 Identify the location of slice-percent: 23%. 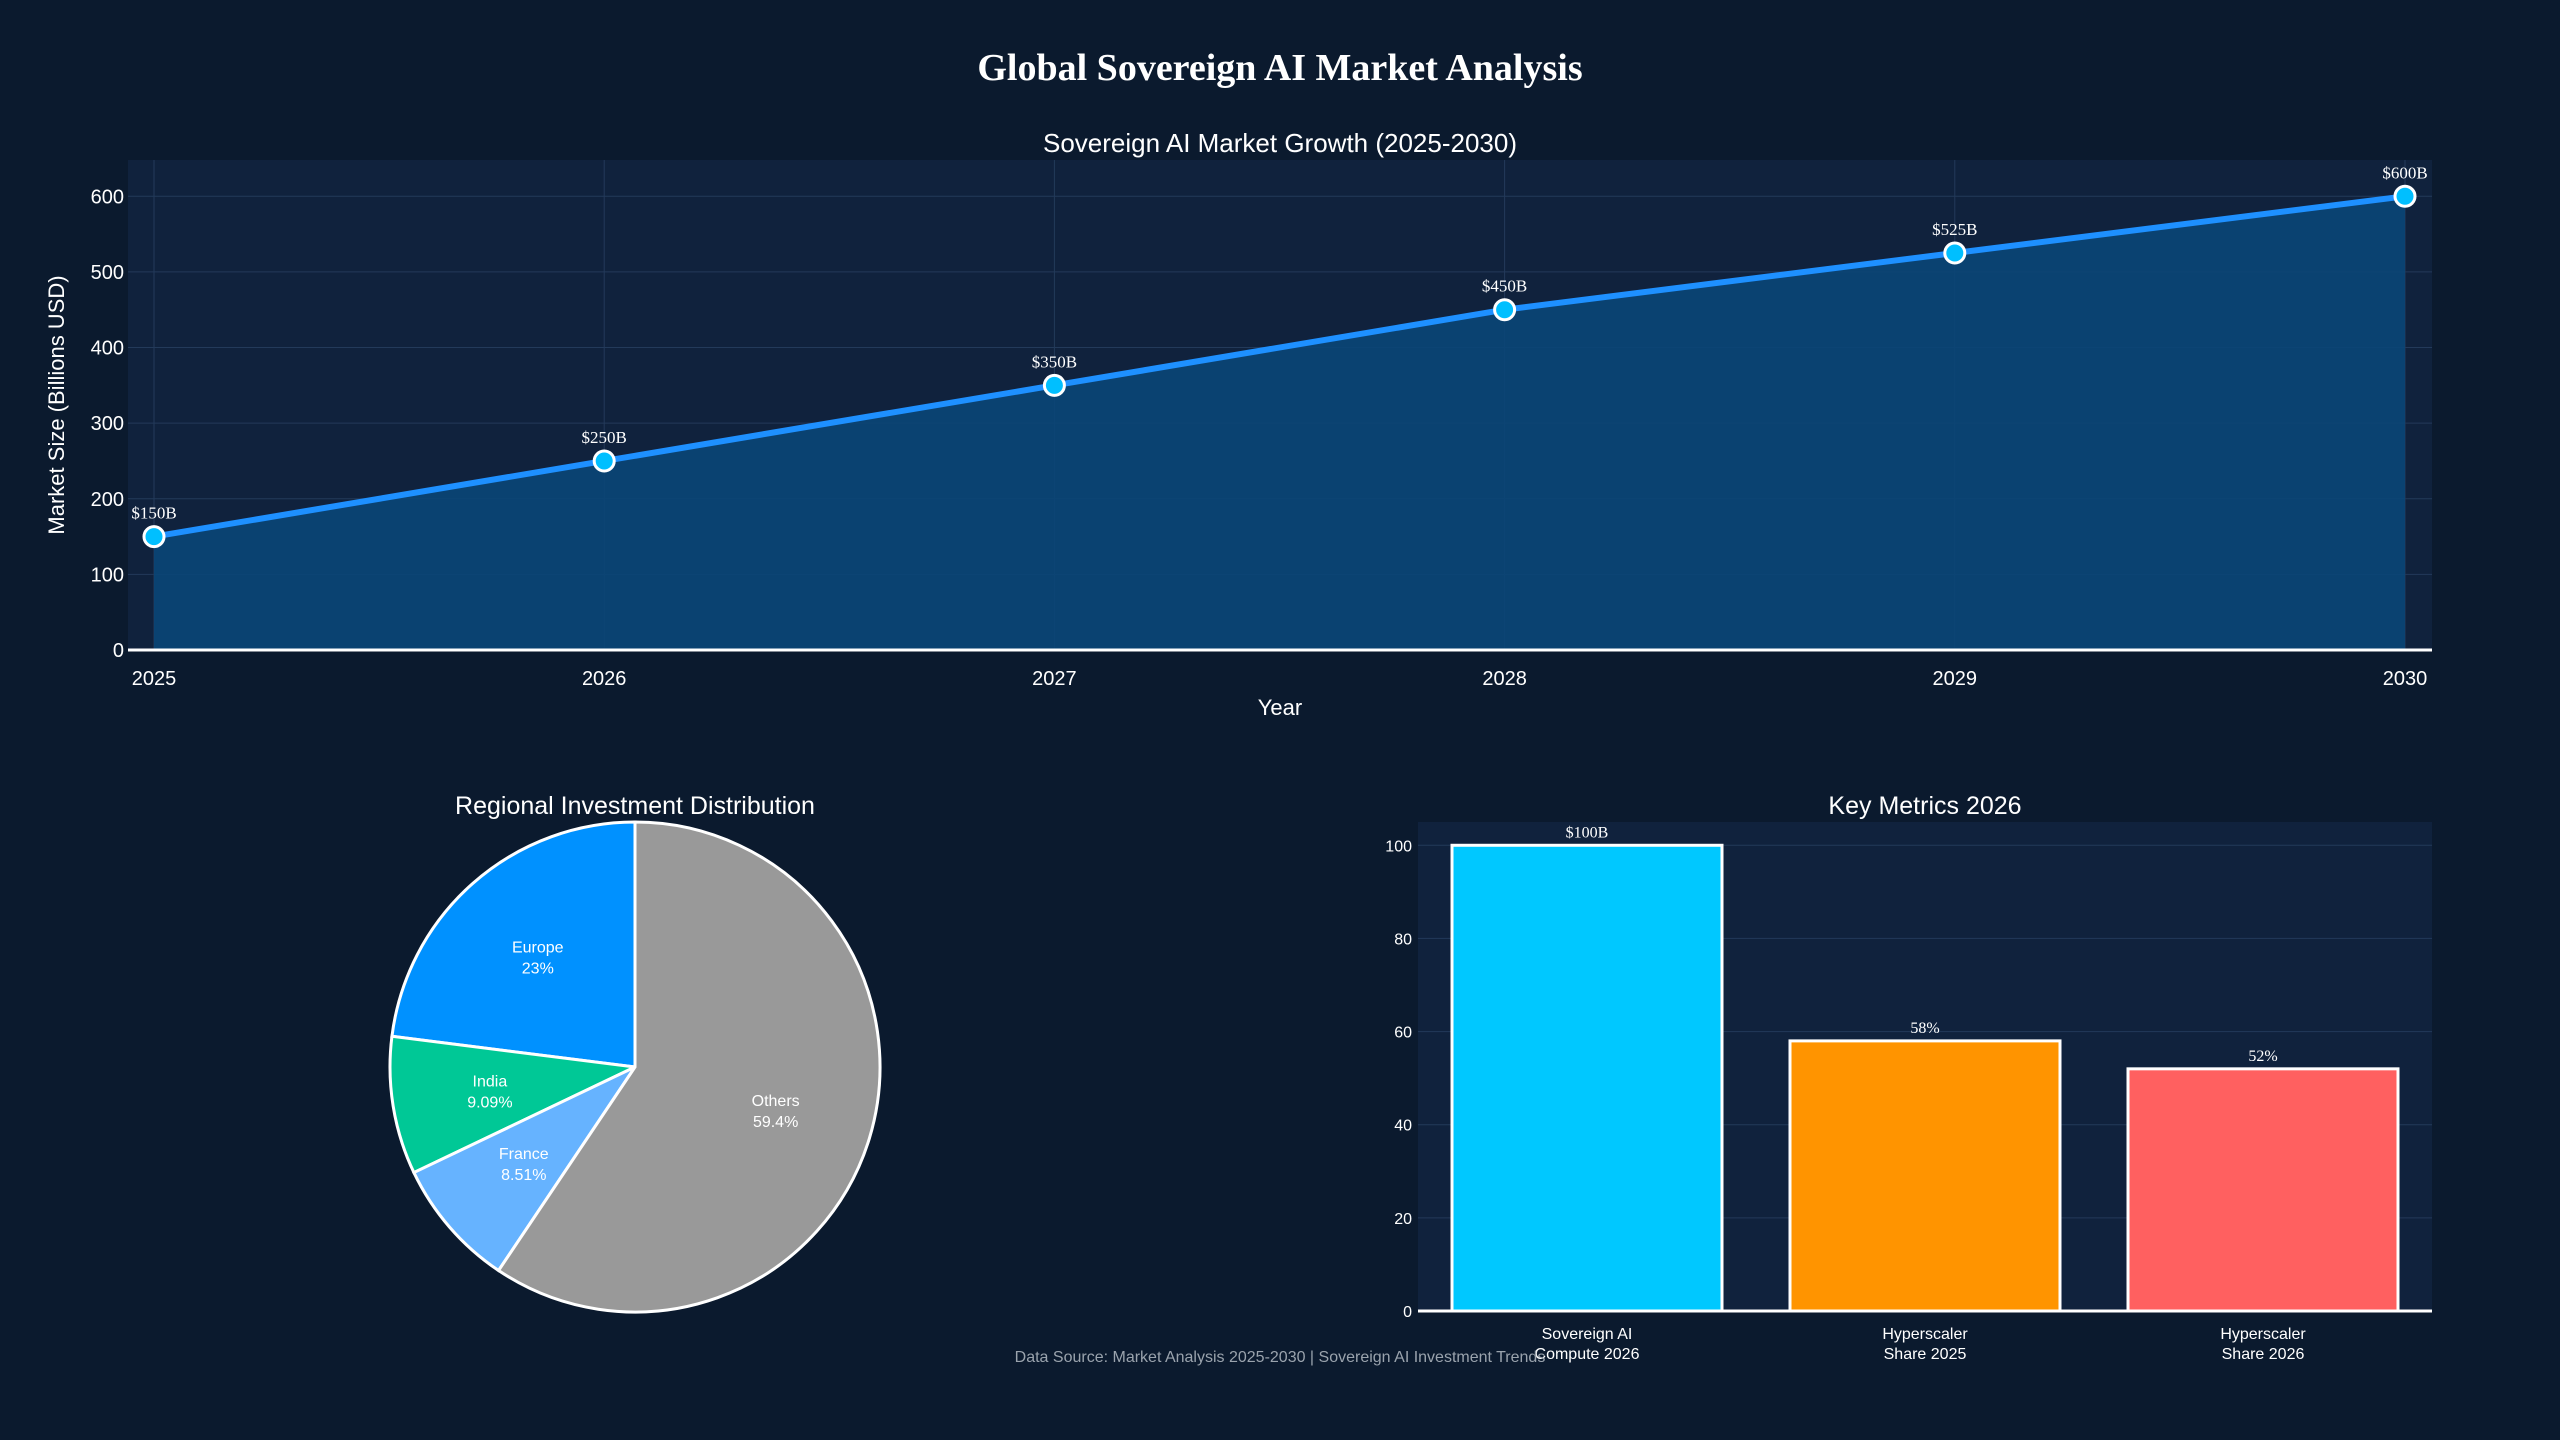
(538, 969).